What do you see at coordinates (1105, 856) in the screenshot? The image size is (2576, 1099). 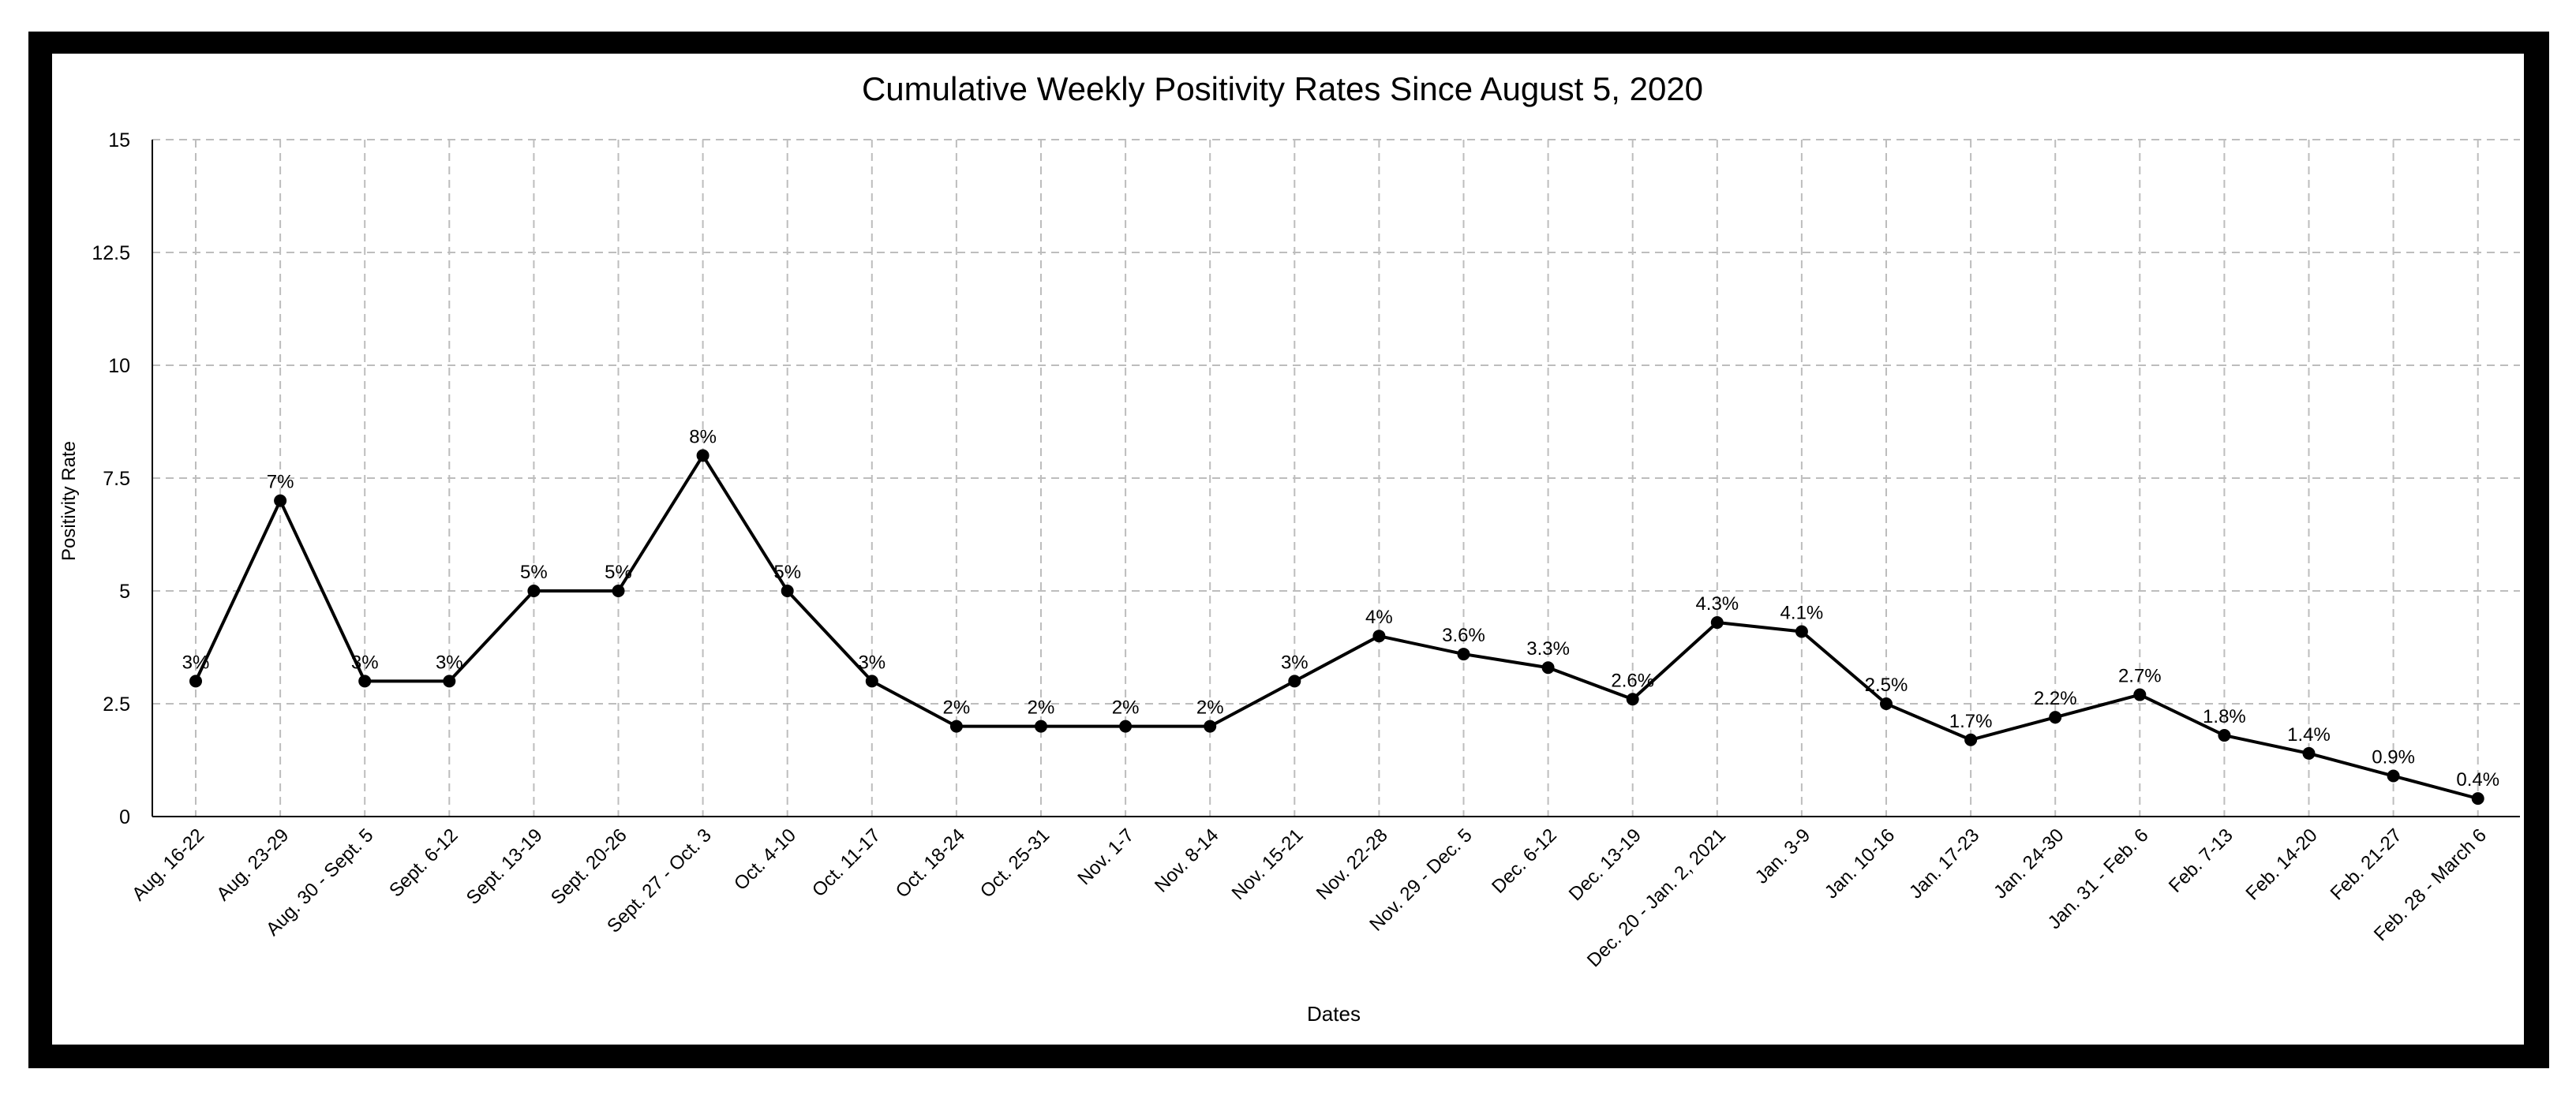 I see `x-tick-label: Nov. 1-7` at bounding box center [1105, 856].